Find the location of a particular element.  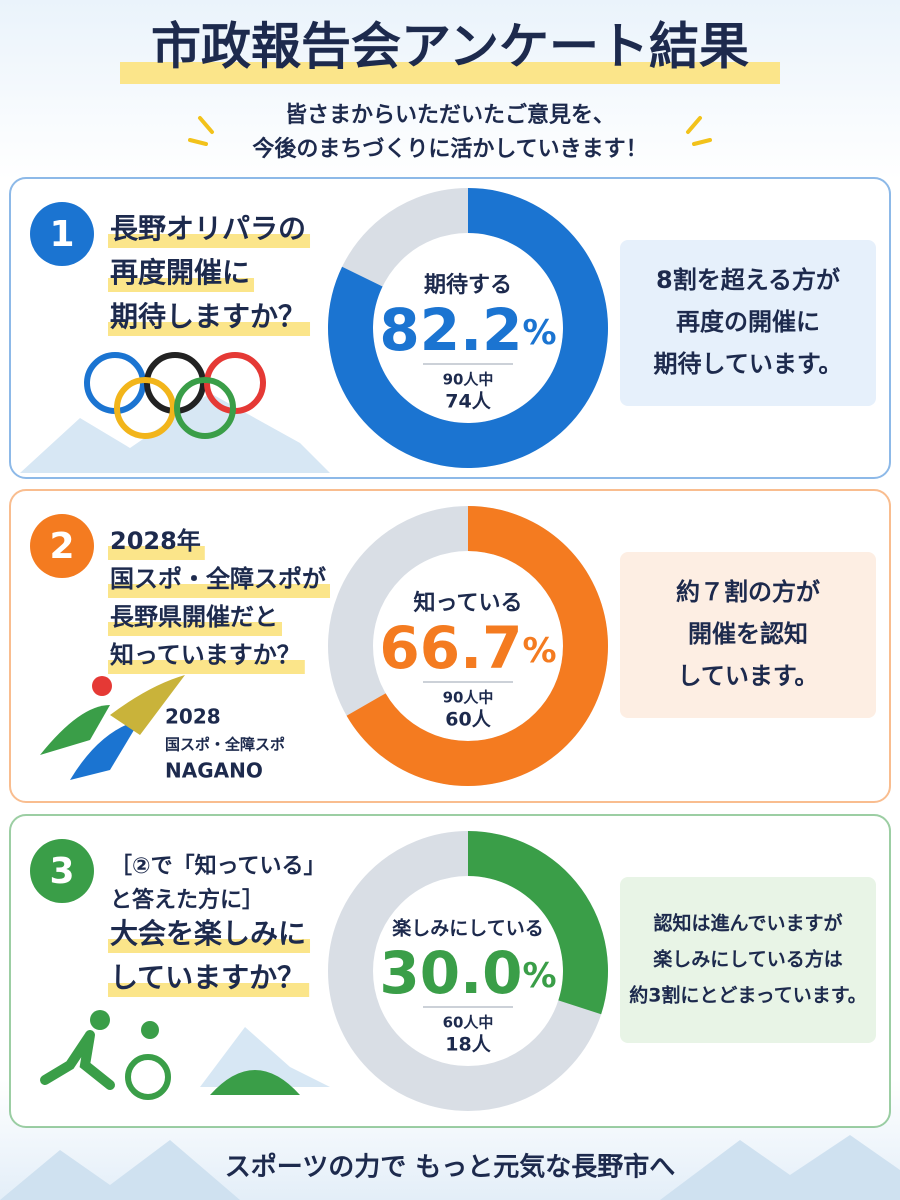

runner-head is located at coordinates (100, 1020).